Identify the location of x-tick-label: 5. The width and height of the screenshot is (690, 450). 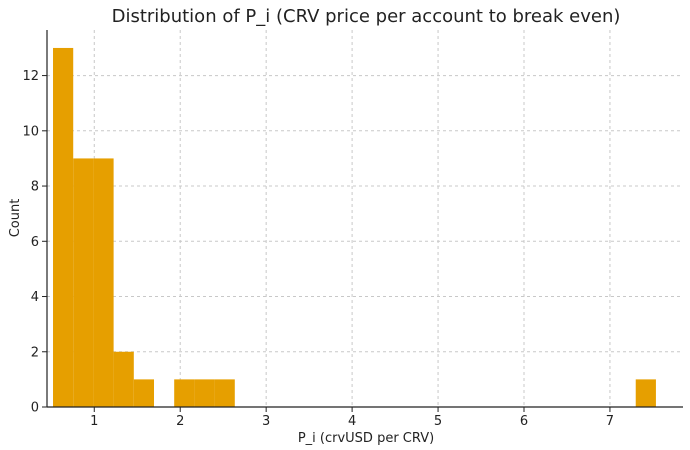
(438, 421).